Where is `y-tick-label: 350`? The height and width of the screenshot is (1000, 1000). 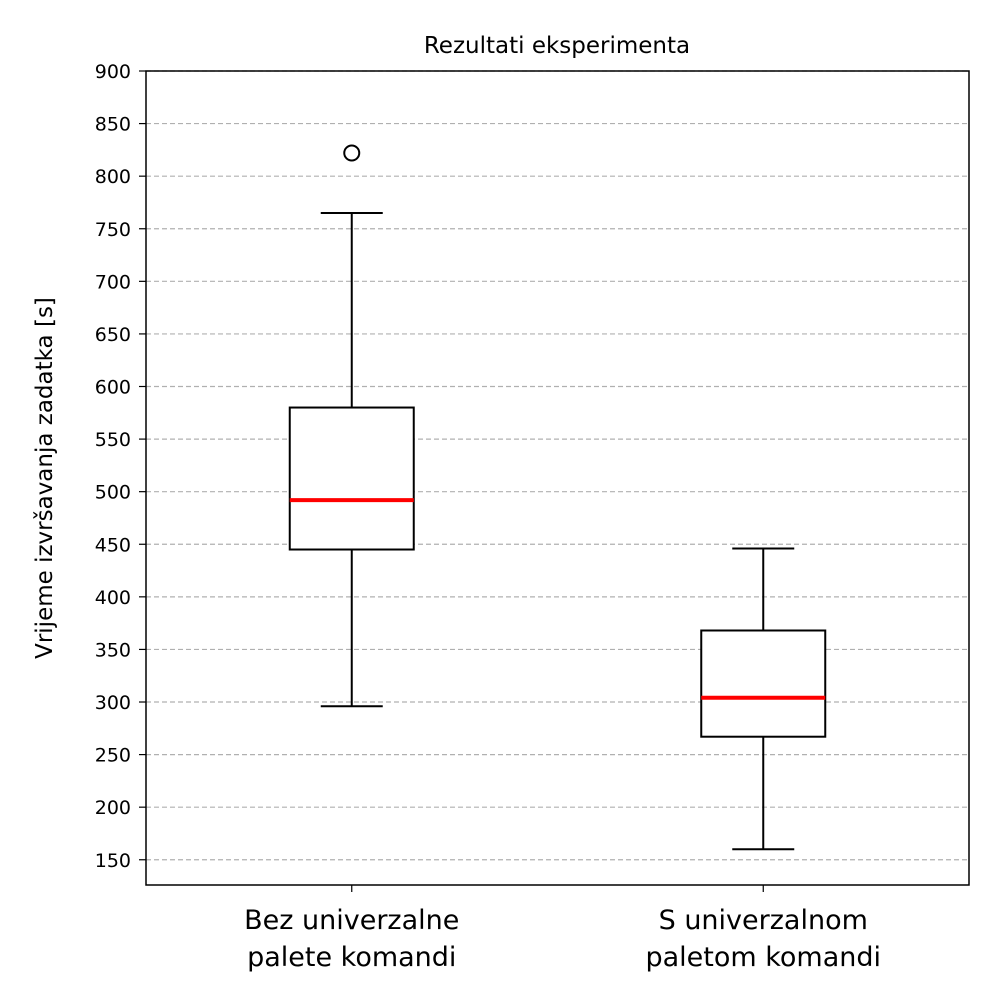 y-tick-label: 350 is located at coordinates (113, 650).